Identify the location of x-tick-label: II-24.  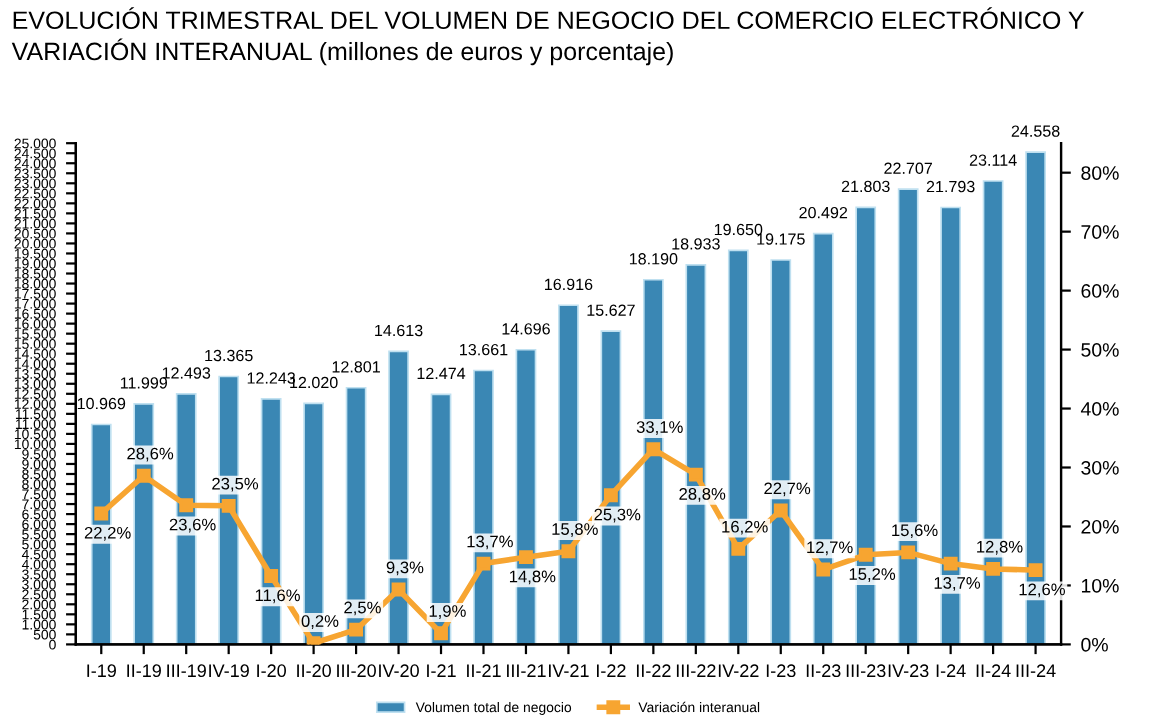
(993, 670).